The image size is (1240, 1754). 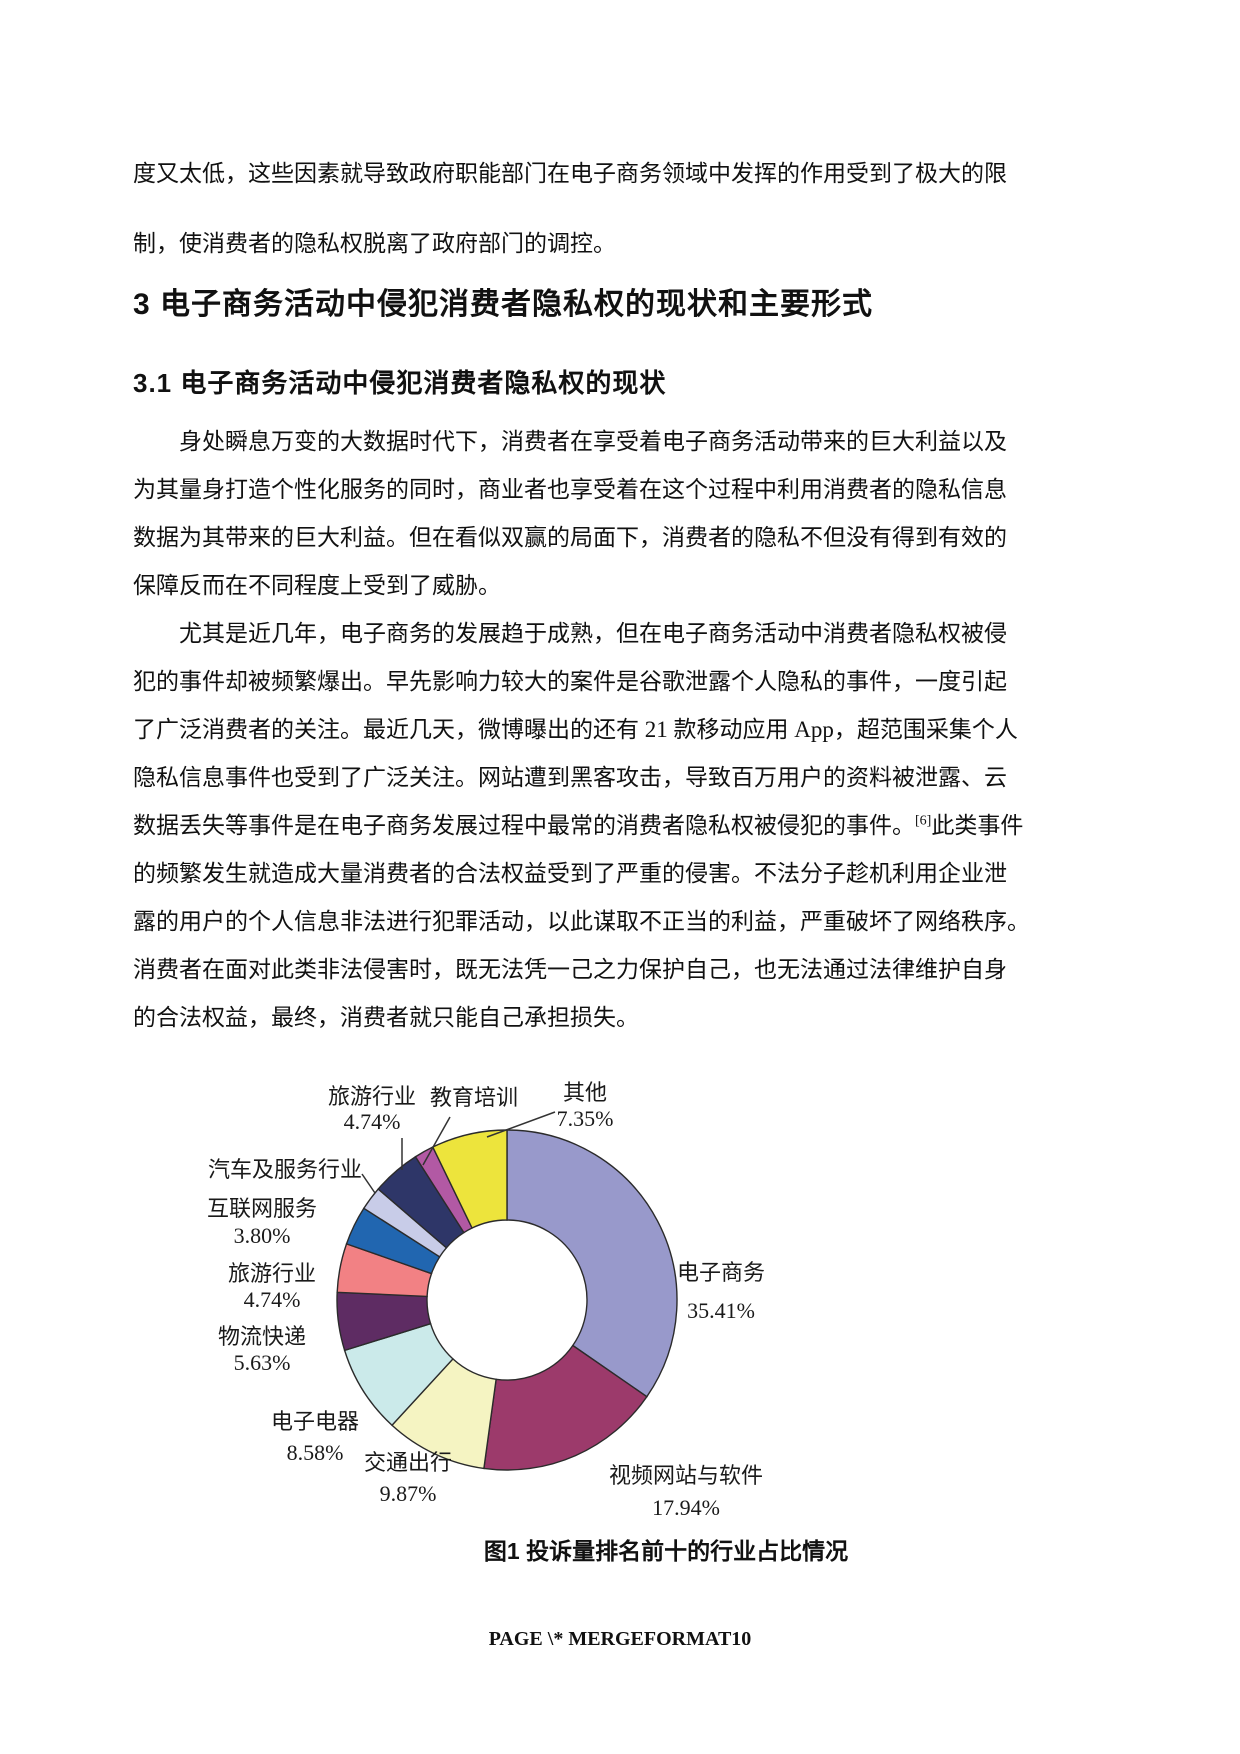 I want to click on text-line: 保障反而在不同程度上受到了威胁。, so click(x=317, y=585).